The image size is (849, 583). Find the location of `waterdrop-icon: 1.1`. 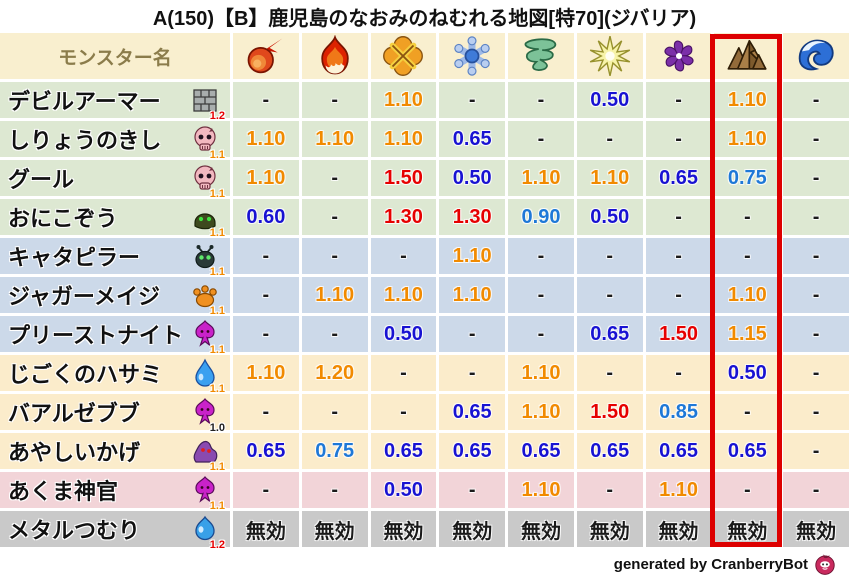

waterdrop-icon: 1.1 is located at coordinates (207, 376).